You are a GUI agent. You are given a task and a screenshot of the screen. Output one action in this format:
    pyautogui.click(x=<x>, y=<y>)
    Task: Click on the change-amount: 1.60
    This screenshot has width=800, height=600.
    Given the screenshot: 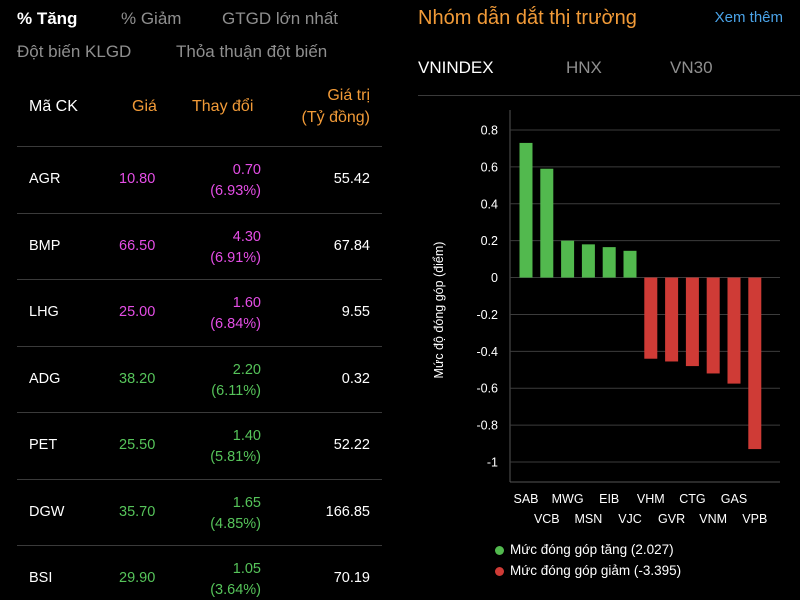 What is the action you would take?
    pyautogui.click(x=246, y=303)
    